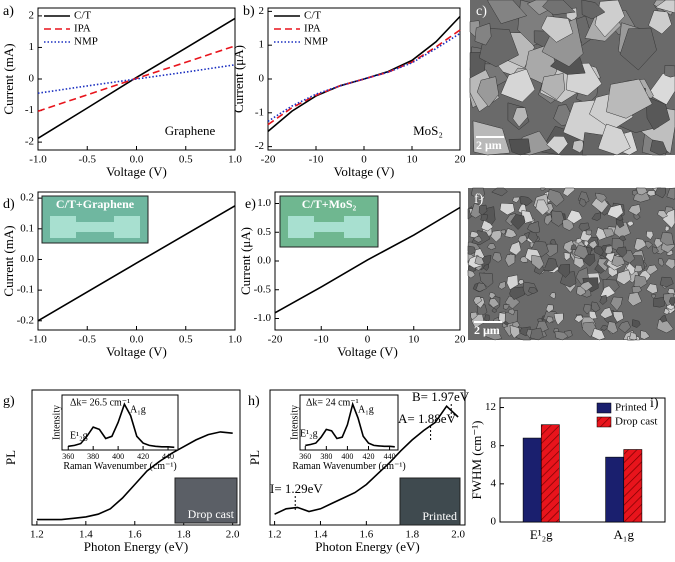 The image size is (675, 562). I want to click on y-axis-title: Current (mA), so click(8, 260).